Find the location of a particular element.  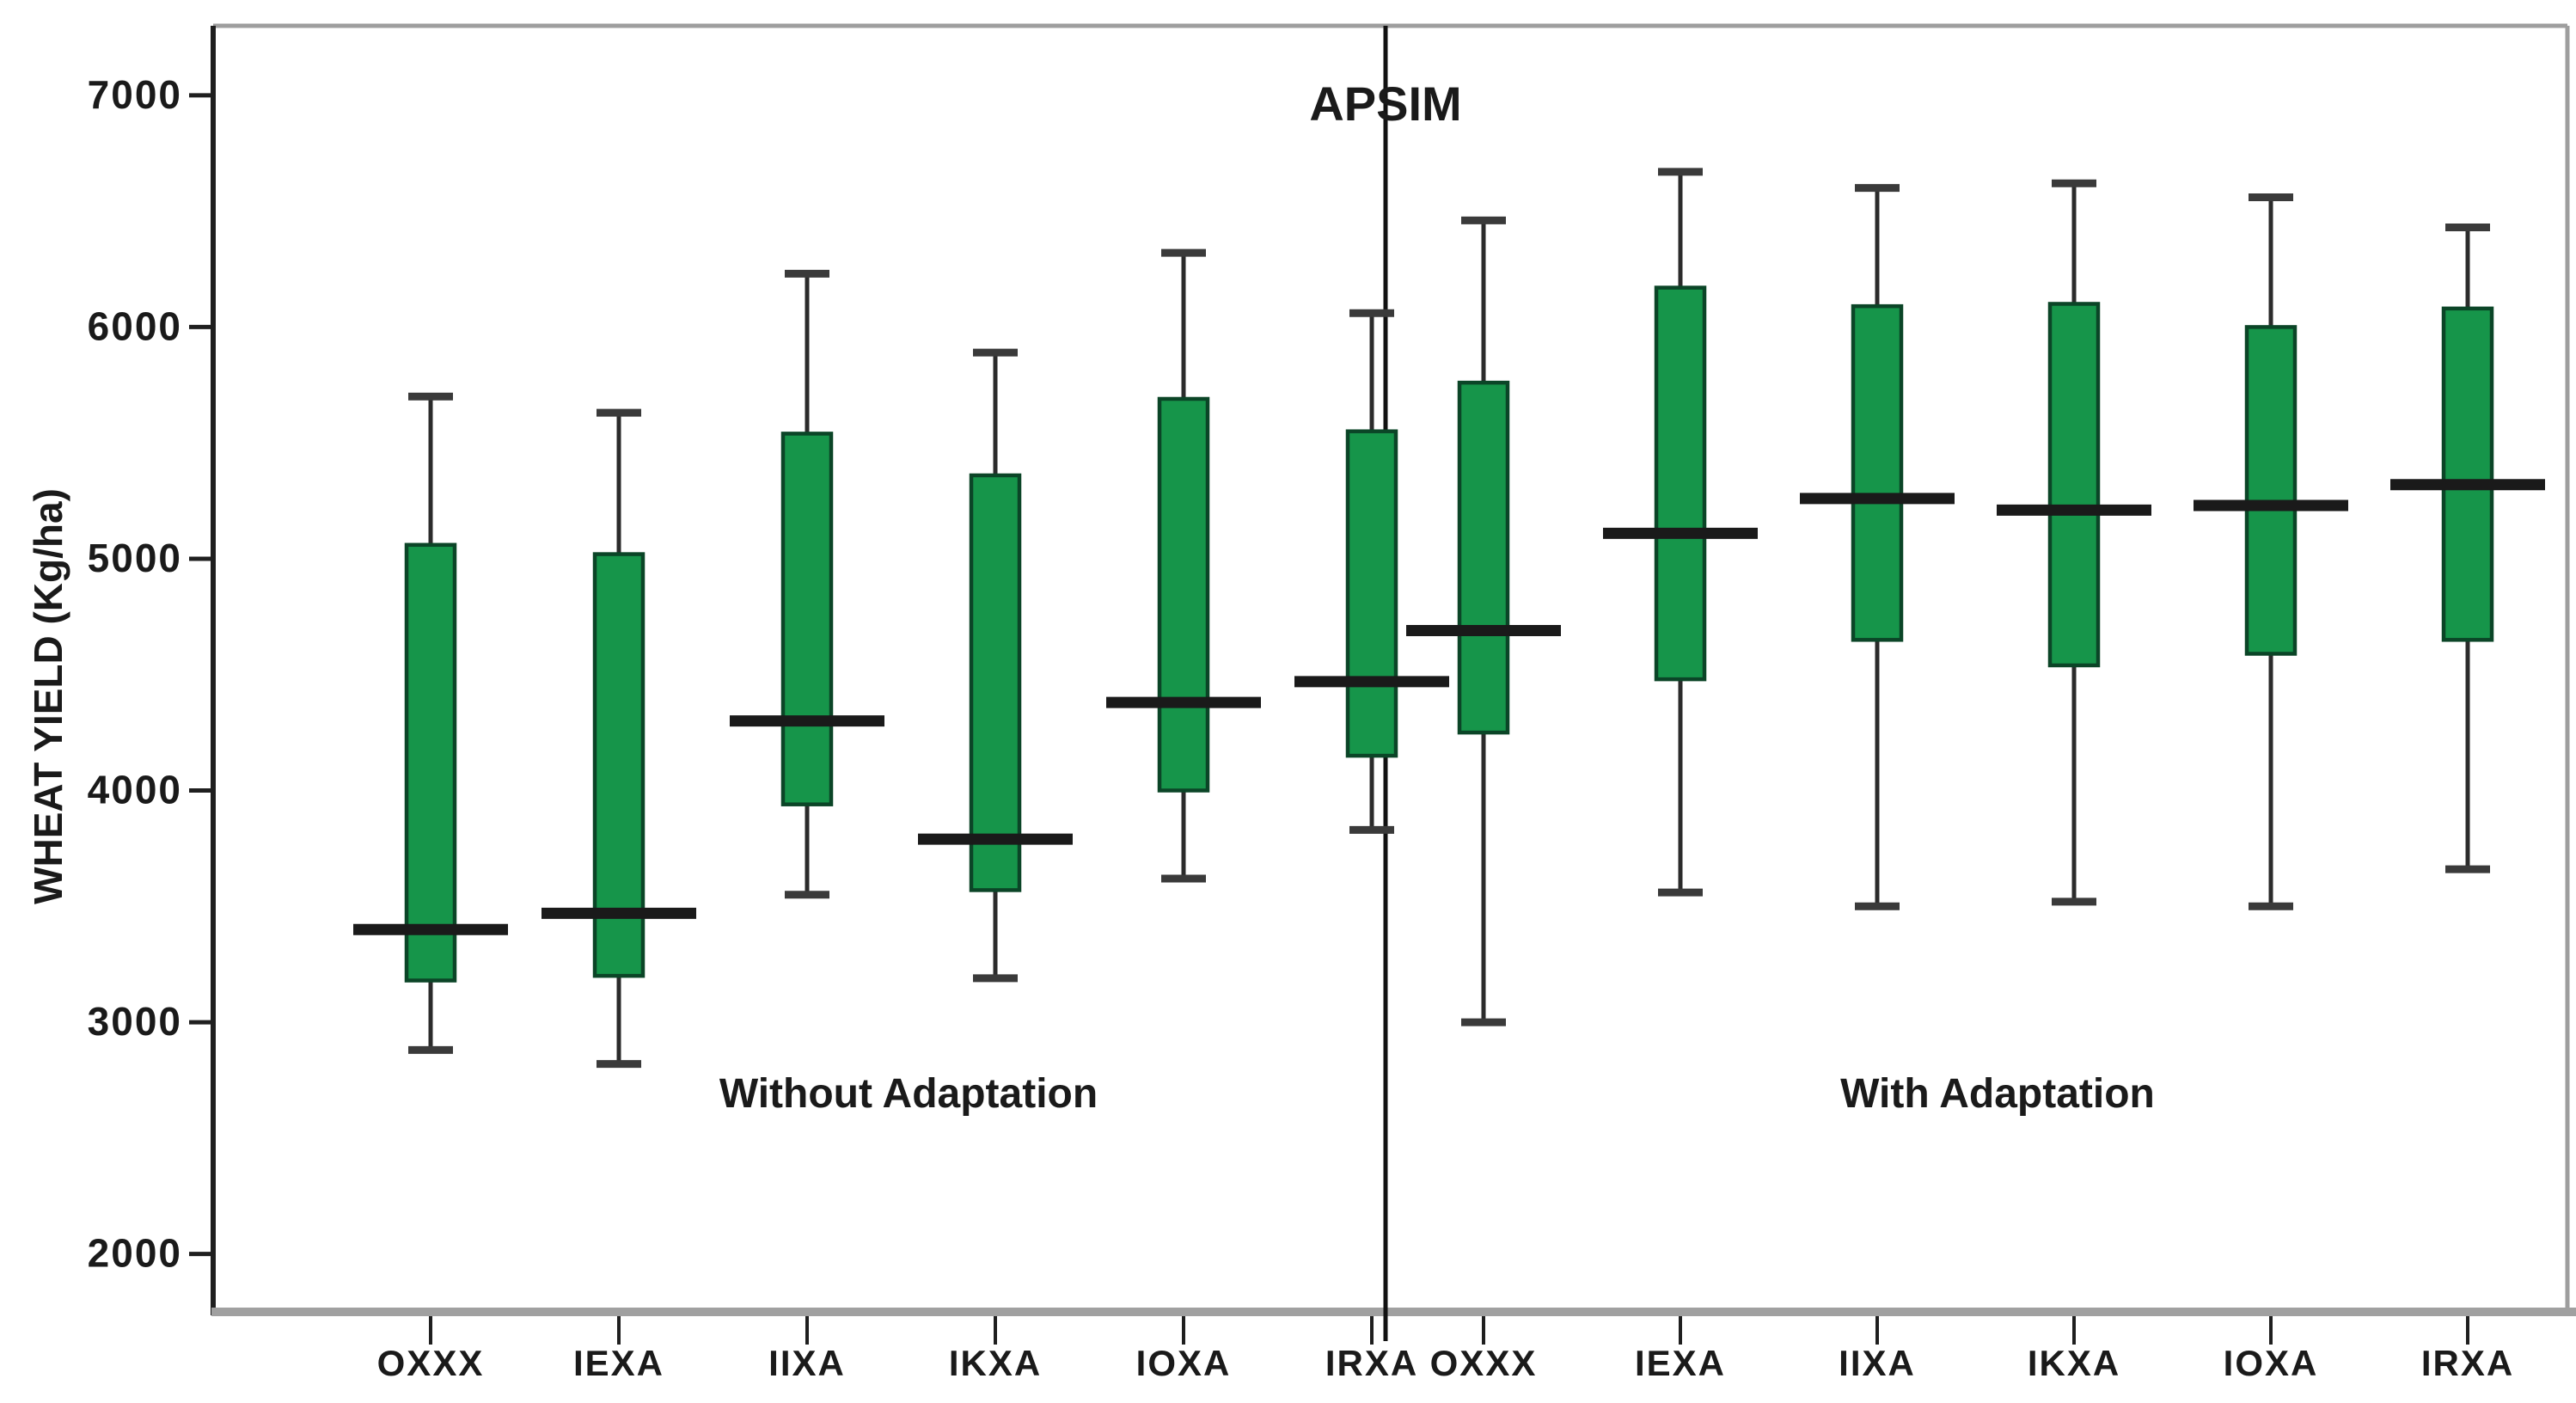

box-with-ioxa is located at coordinates (2271, 551).